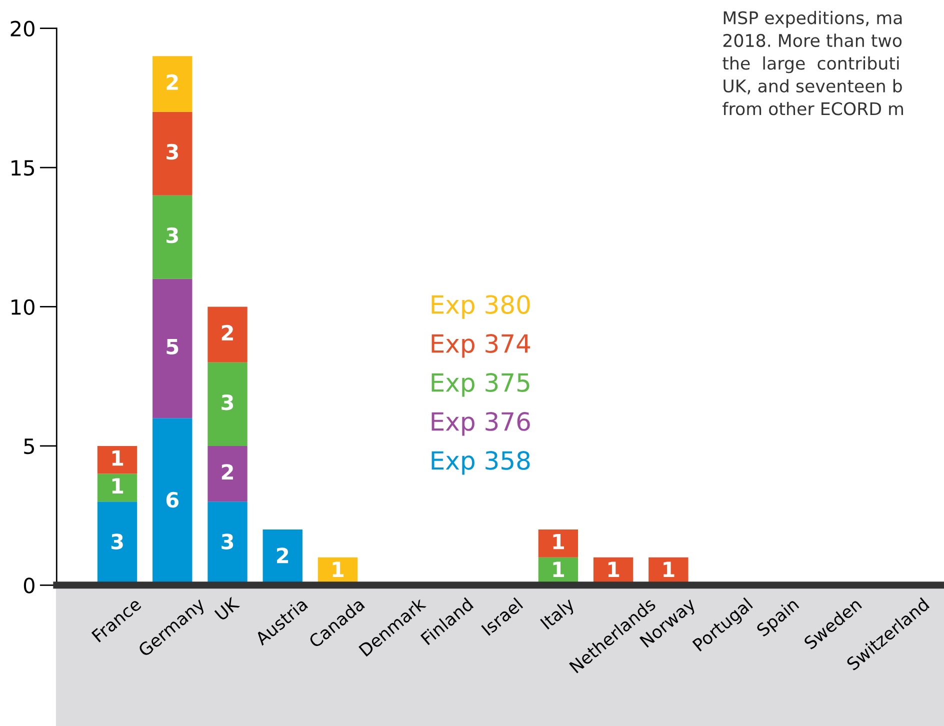 This screenshot has height=726, width=944. Describe the element at coordinates (172, 500) in the screenshot. I see `data-label: 6` at that location.